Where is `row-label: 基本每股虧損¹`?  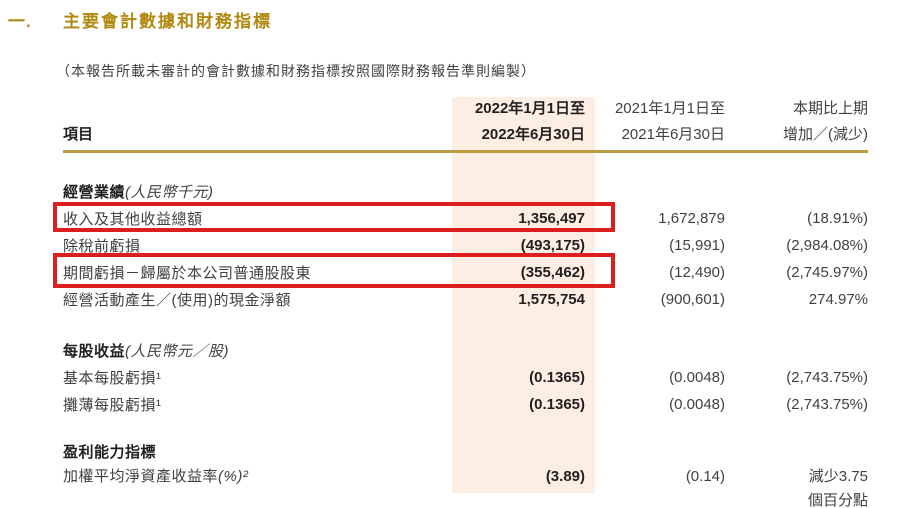 row-label: 基本每股虧損¹ is located at coordinates (112, 378).